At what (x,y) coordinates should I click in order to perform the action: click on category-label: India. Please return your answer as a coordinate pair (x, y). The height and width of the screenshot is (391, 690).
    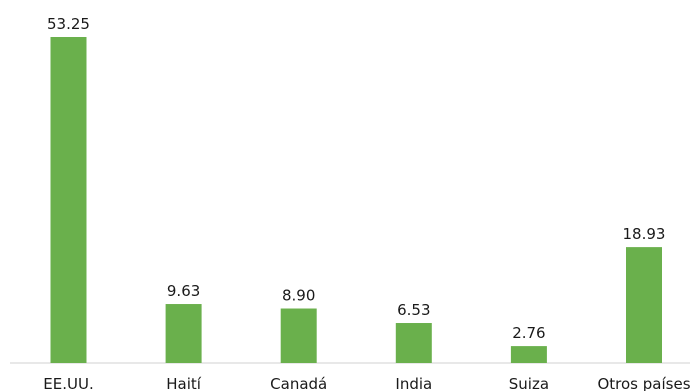
    Looking at the image, I should click on (413, 383).